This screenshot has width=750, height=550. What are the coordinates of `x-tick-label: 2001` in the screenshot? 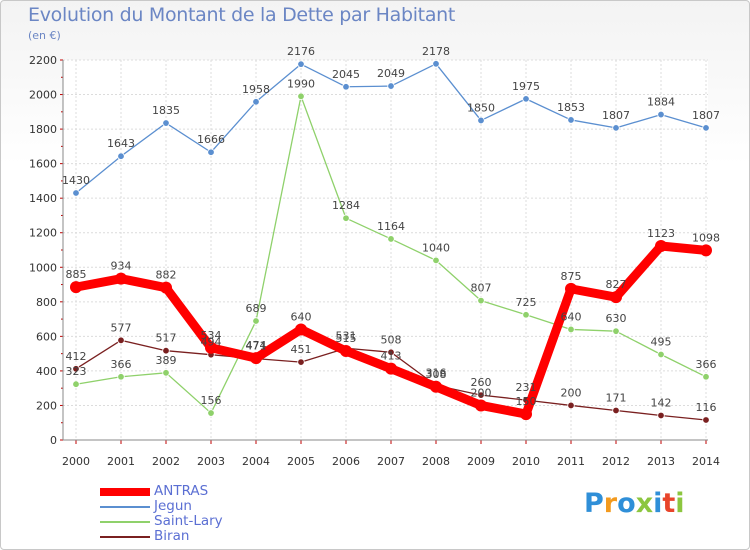 It's located at (121, 461).